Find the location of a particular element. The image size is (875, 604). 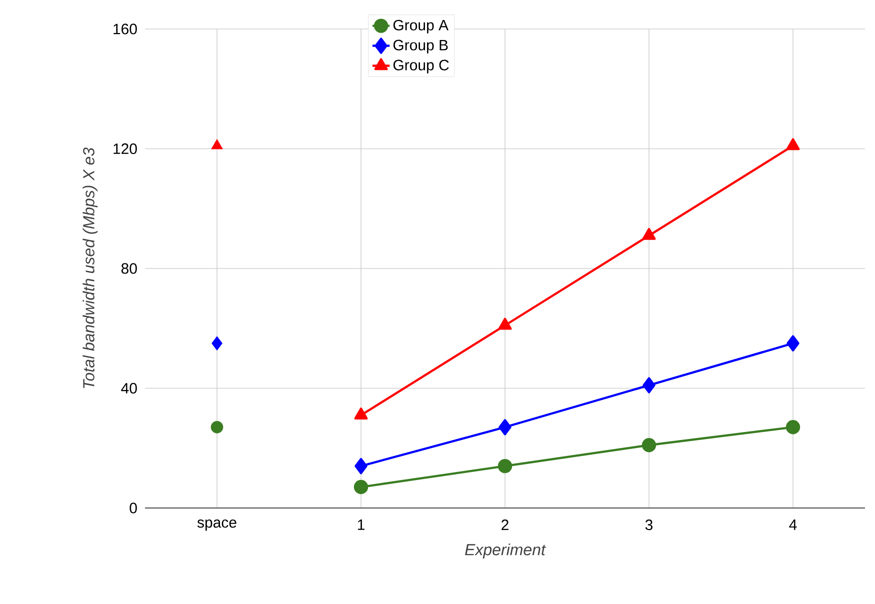

x-tick-label: 3 is located at coordinates (649, 525).